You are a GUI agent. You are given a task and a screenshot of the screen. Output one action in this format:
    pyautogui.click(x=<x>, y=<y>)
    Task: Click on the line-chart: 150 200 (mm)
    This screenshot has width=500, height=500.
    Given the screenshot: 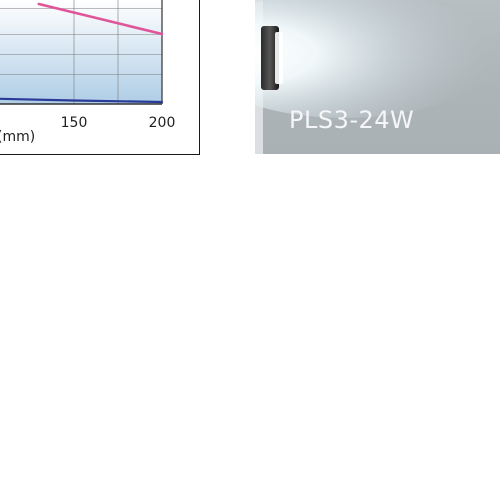 What is the action you would take?
    pyautogui.click(x=88, y=72)
    